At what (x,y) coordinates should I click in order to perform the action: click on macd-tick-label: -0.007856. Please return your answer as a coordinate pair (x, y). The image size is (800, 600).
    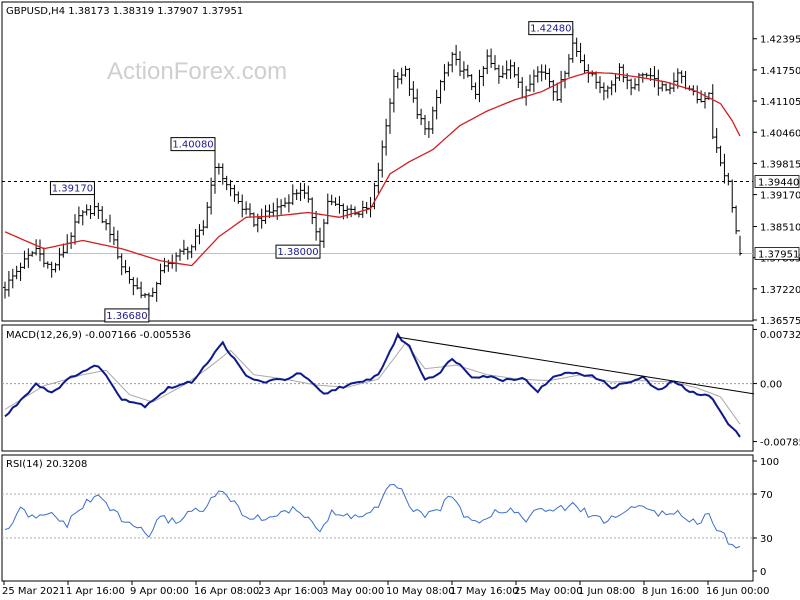
    Looking at the image, I should click on (780, 443).